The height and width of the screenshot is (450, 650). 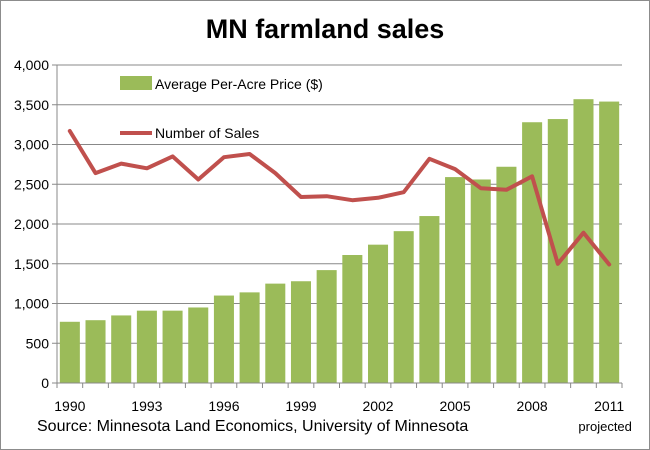 I want to click on x-tick-label: 1999, so click(x=300, y=406).